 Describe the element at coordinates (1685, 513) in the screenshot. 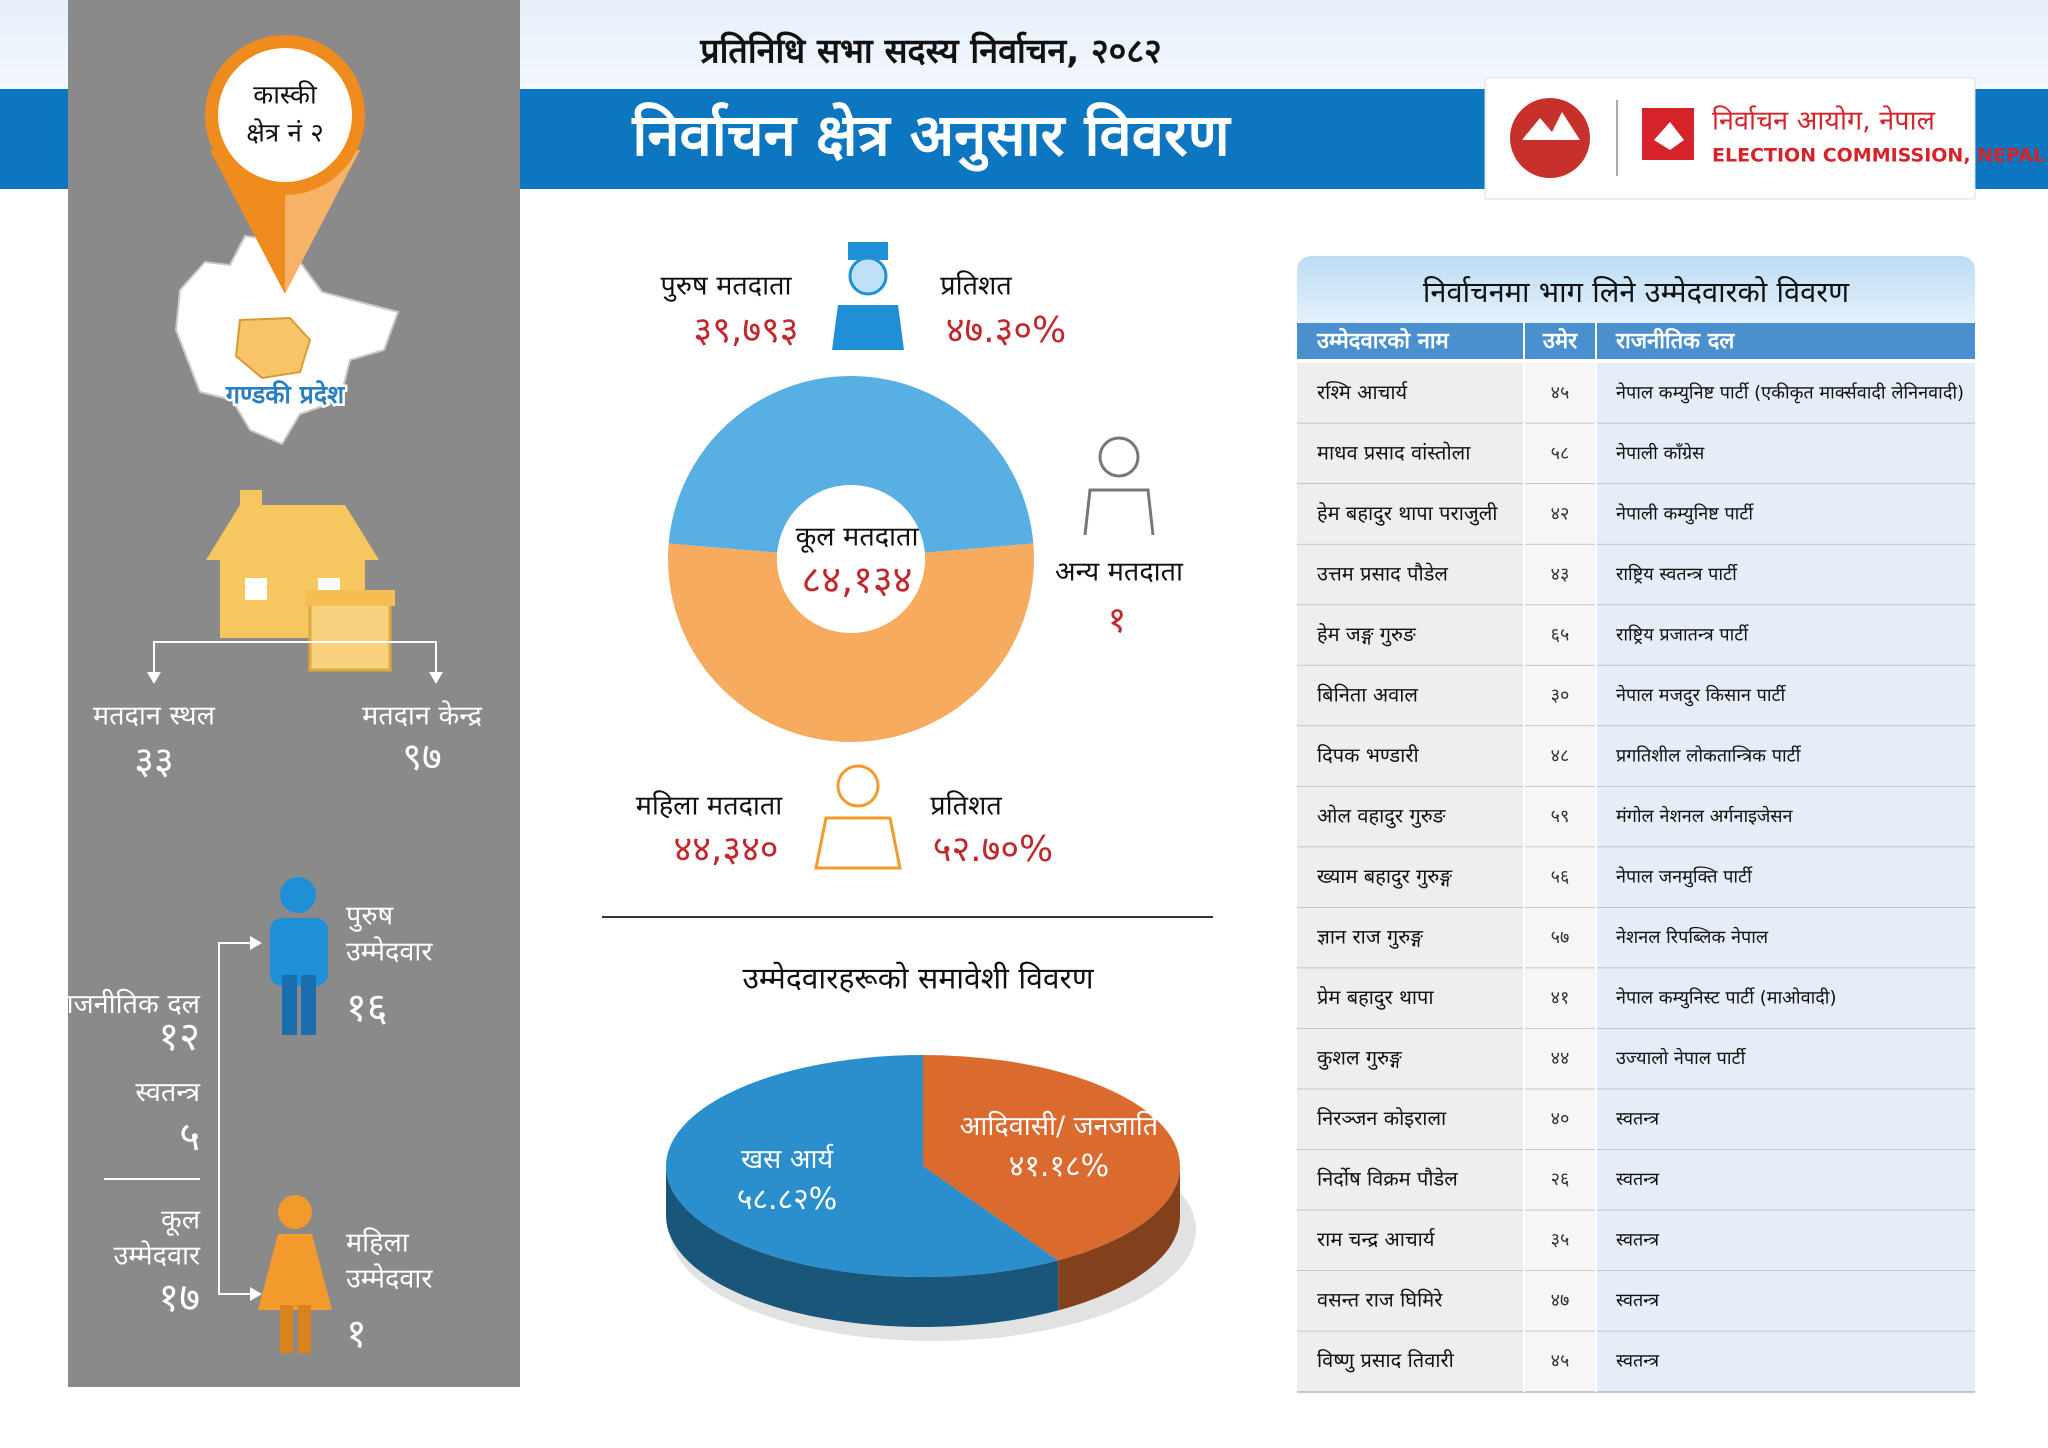

I see `candidate-party: नेपाली कम्युनिष्ट पार्टी` at that location.